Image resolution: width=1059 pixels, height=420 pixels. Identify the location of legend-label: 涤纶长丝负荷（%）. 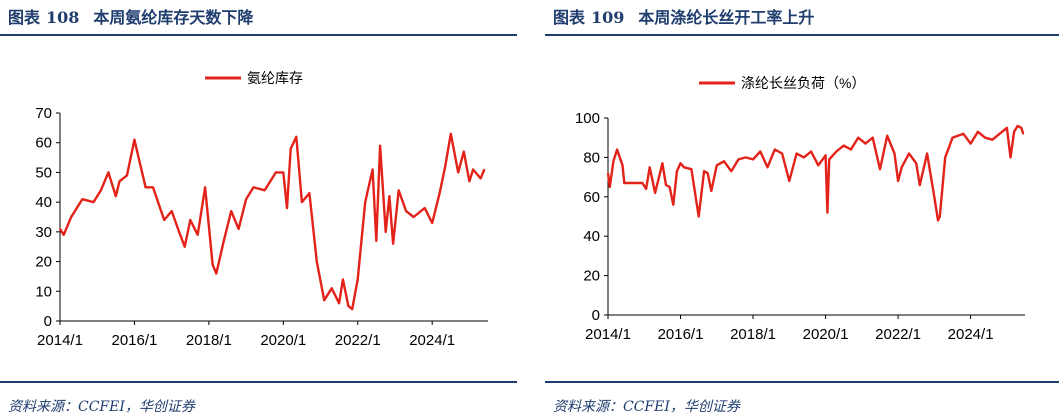
(803, 83).